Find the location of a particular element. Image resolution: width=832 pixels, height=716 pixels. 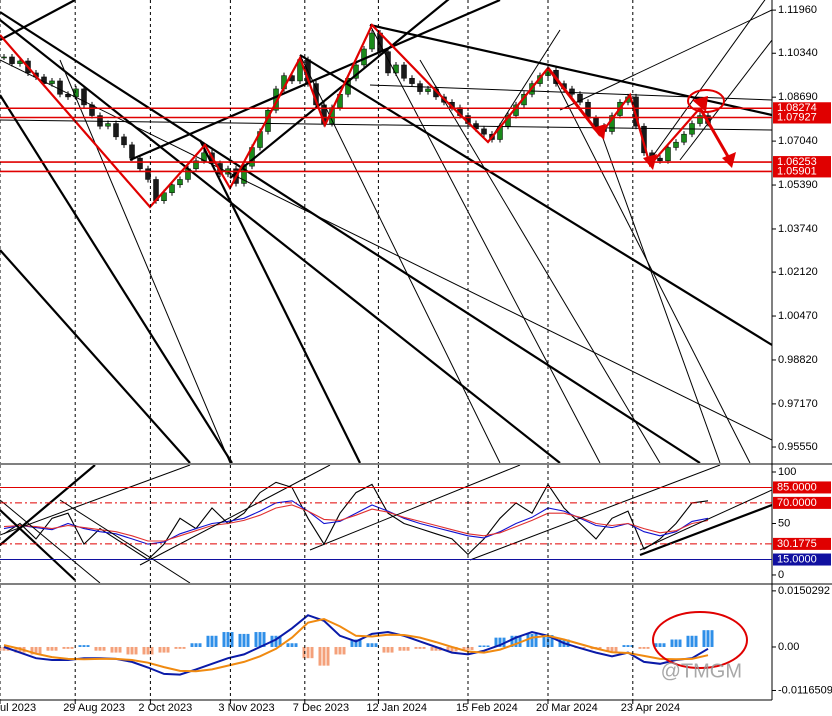

x-tick-label: 2 Oct 2023 is located at coordinates (165, 708).